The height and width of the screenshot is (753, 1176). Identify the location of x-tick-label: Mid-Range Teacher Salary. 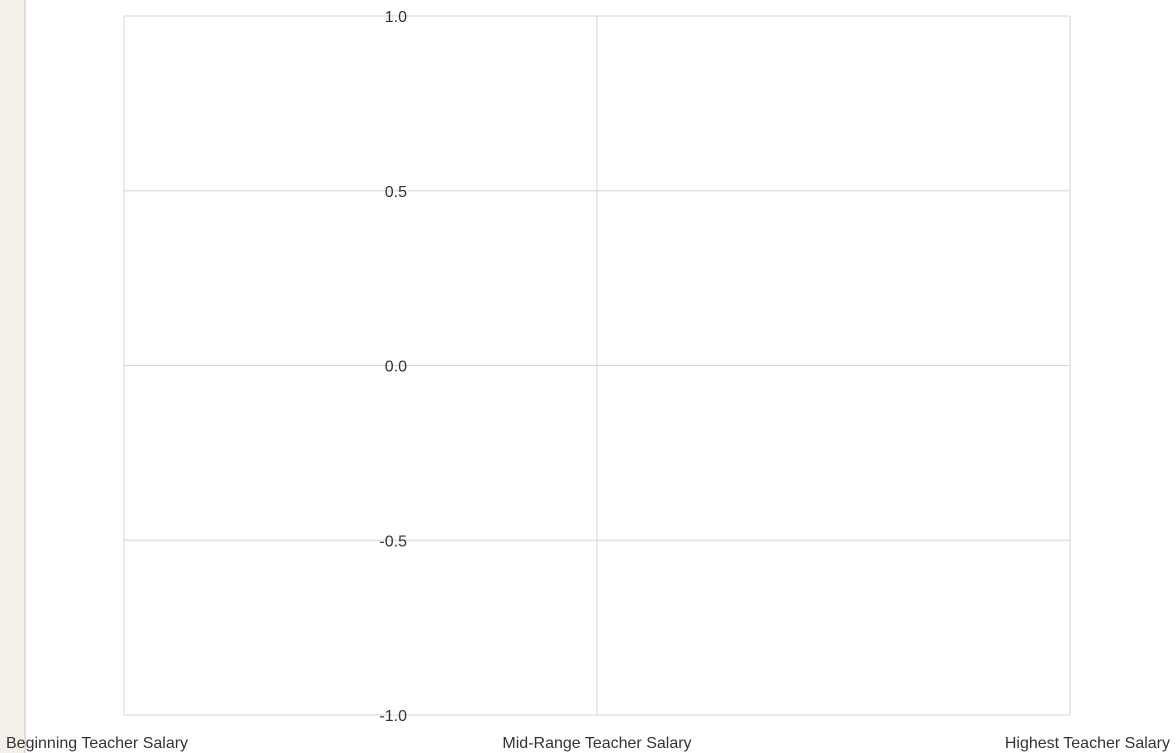
(596, 743).